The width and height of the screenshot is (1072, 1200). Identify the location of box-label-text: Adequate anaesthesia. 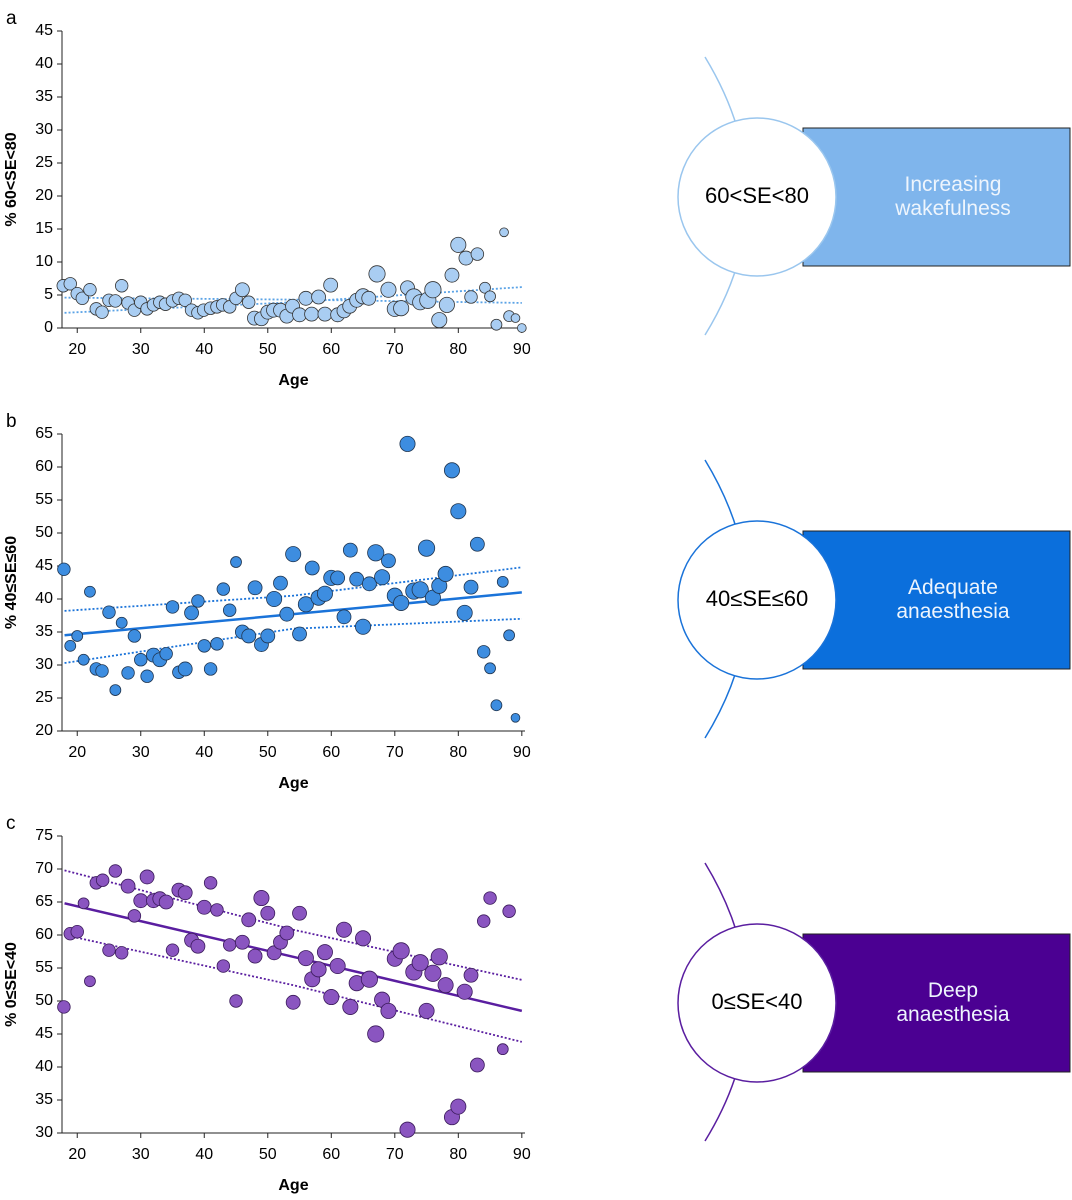
(953, 599).